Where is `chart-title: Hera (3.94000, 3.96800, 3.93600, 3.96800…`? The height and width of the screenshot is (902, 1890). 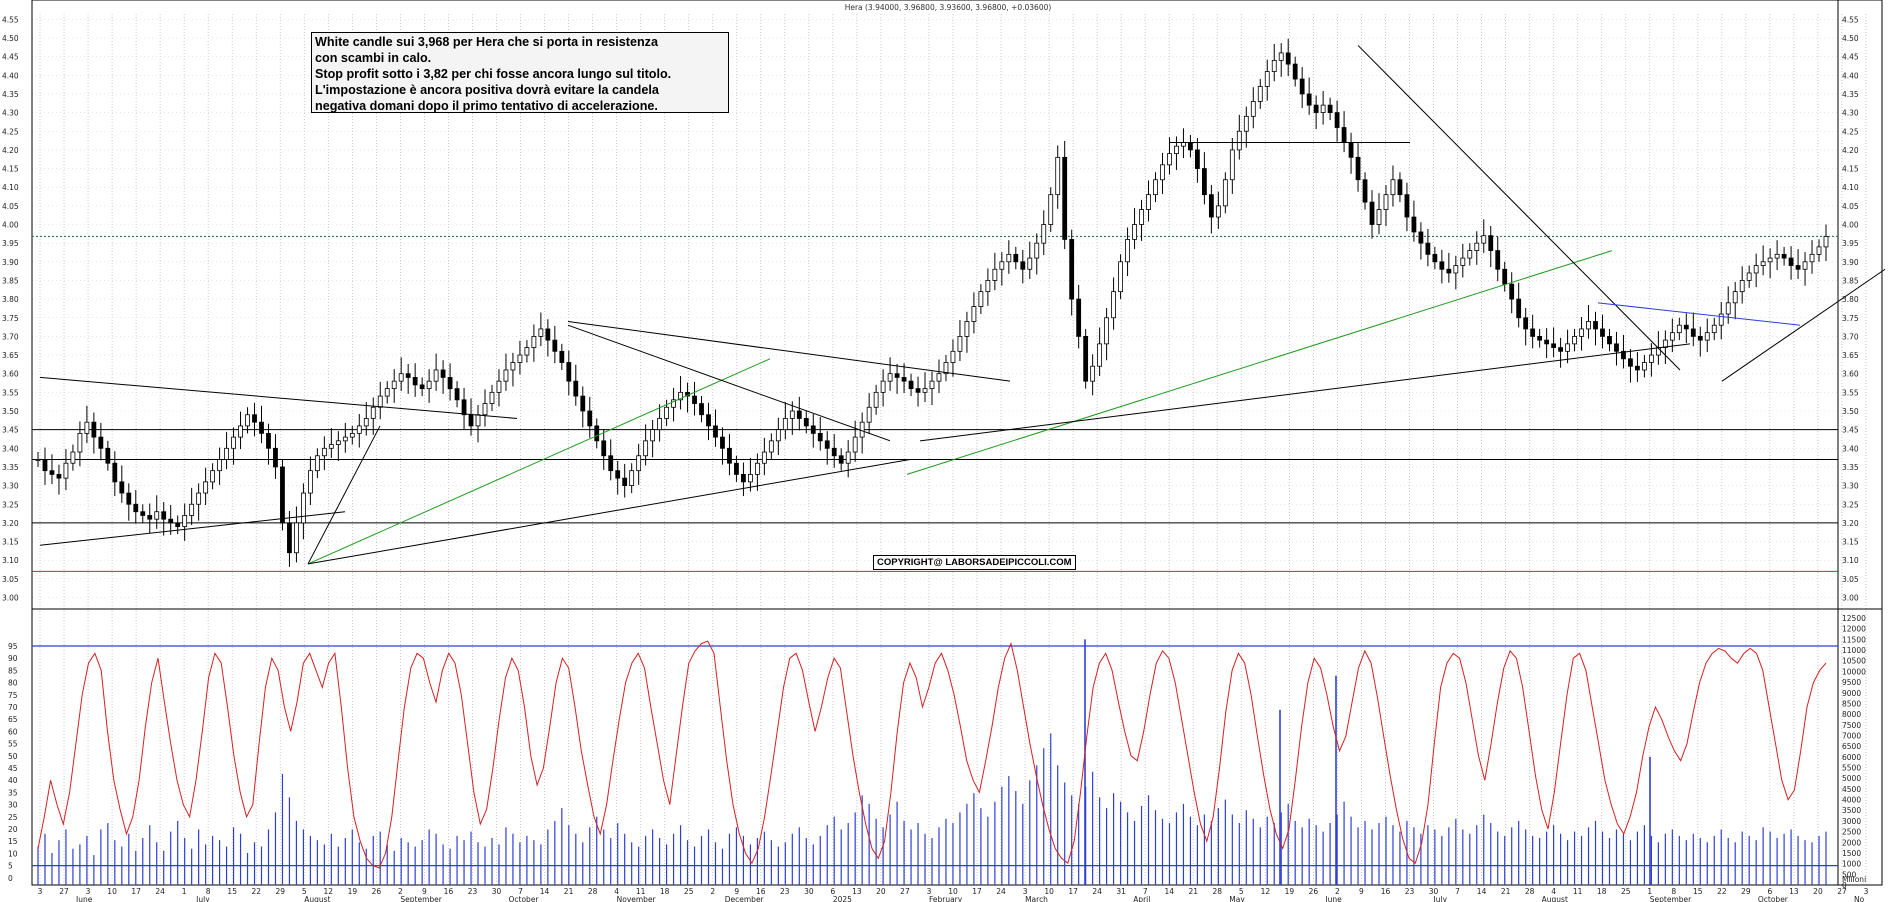
chart-title: Hera (3.94000, 3.96800, 3.93600, 3.96800… is located at coordinates (948, 7).